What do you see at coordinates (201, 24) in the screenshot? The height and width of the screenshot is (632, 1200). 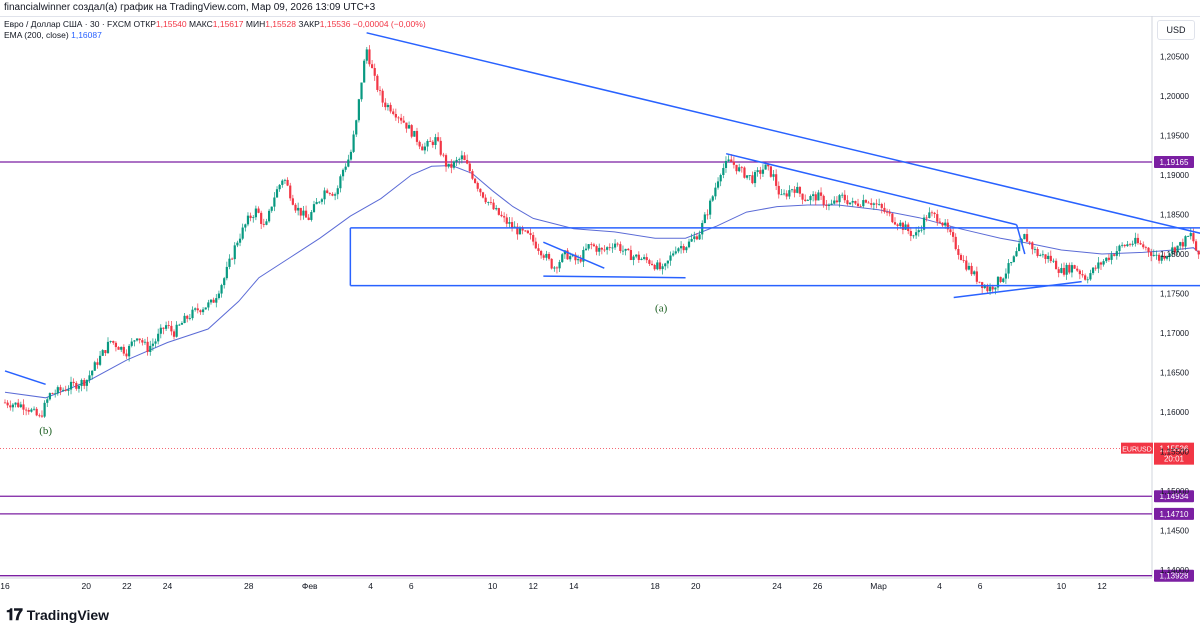 I see `high-label: МАКС` at bounding box center [201, 24].